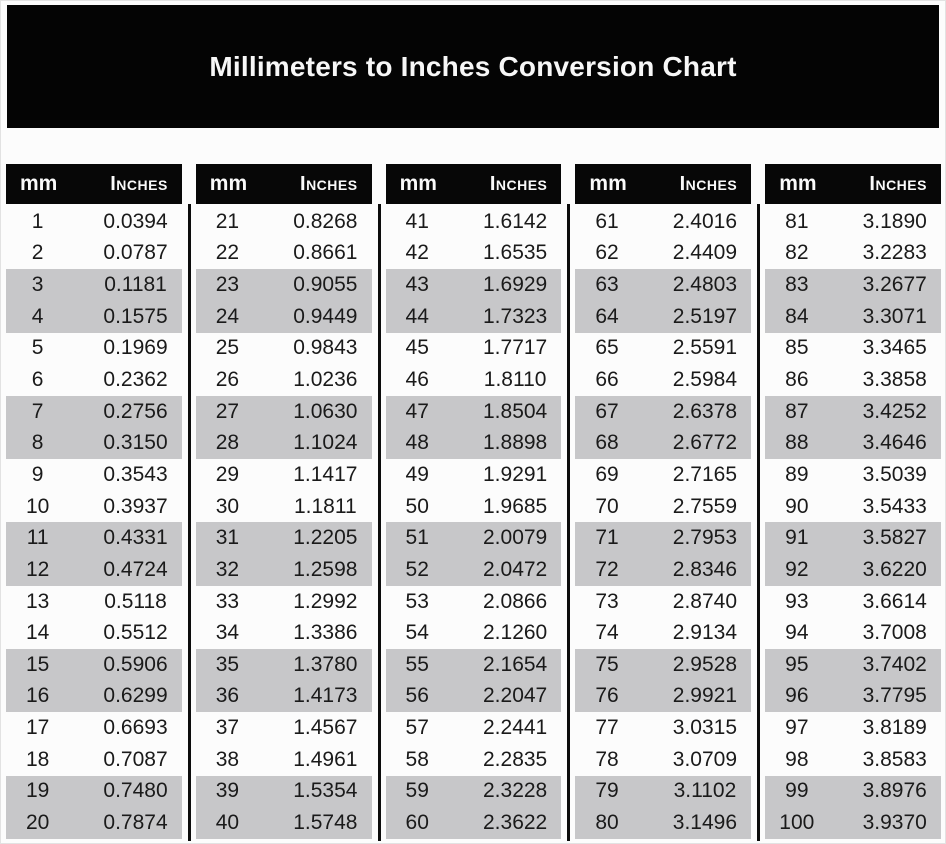 Image resolution: width=946 pixels, height=844 pixels. Describe the element at coordinates (37, 221) in the screenshot. I see `mm-value: 1` at that location.